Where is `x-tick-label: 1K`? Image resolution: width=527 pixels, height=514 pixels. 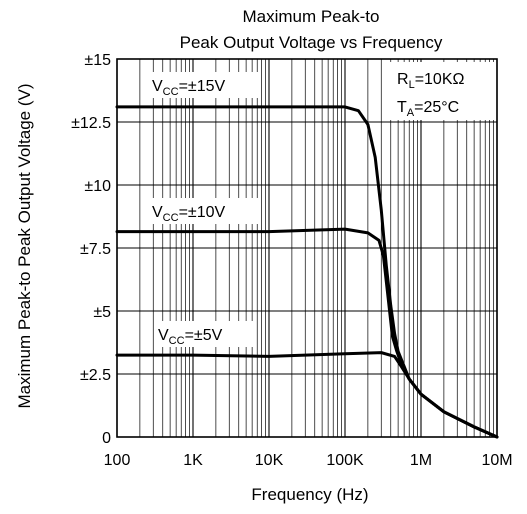 x-tick-label: 1K is located at coordinates (193, 460).